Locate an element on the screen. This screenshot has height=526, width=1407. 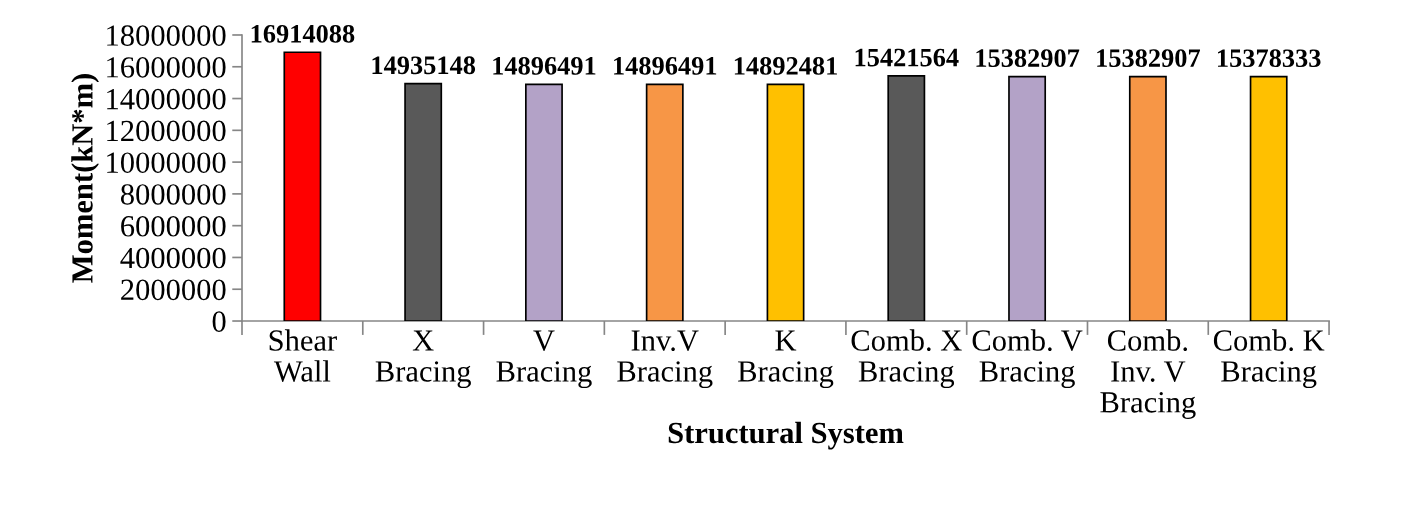
y-tick-label: 4000000 is located at coordinates (173, 258).